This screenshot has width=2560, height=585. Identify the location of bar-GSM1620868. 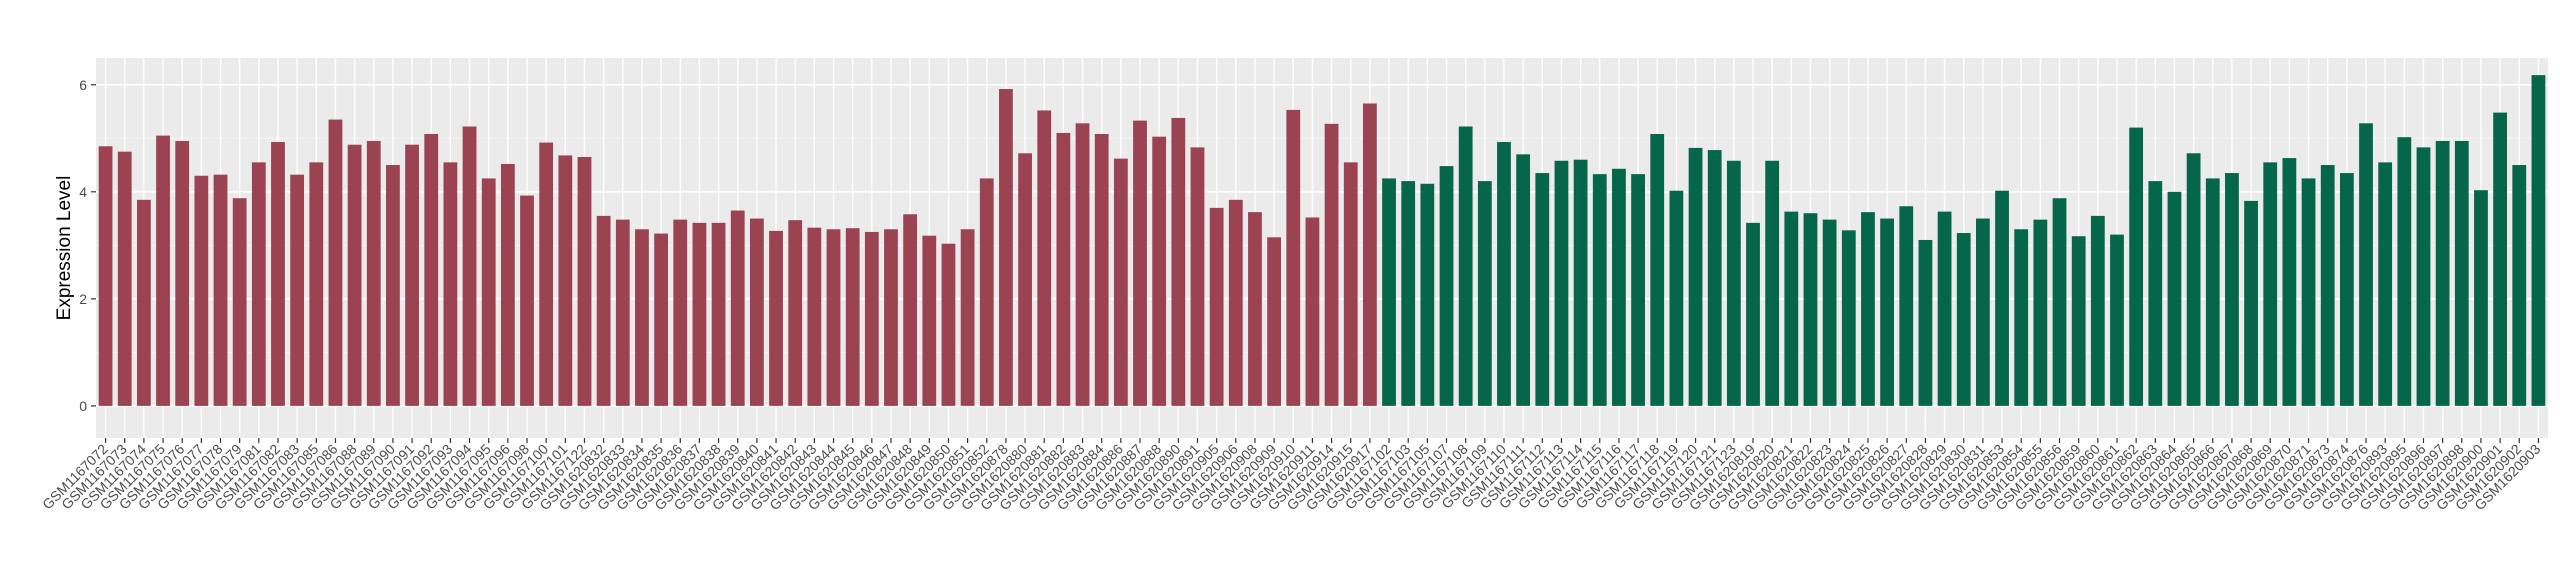
(2251, 303).